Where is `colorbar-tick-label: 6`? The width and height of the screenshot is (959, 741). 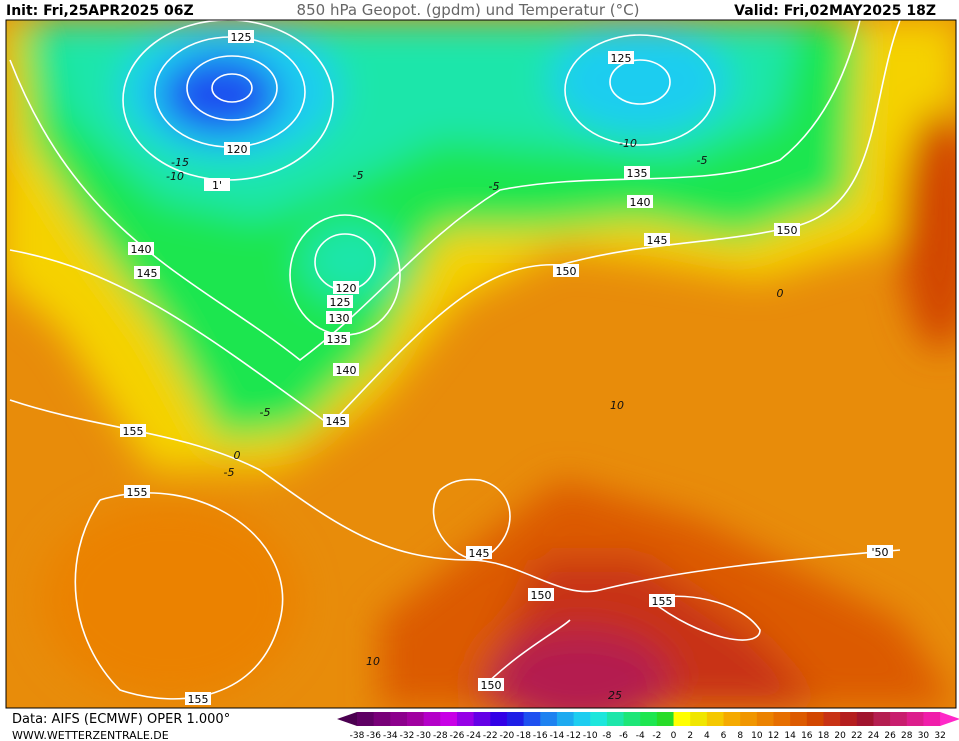
colorbar-tick-label: 6 is located at coordinates (724, 736).